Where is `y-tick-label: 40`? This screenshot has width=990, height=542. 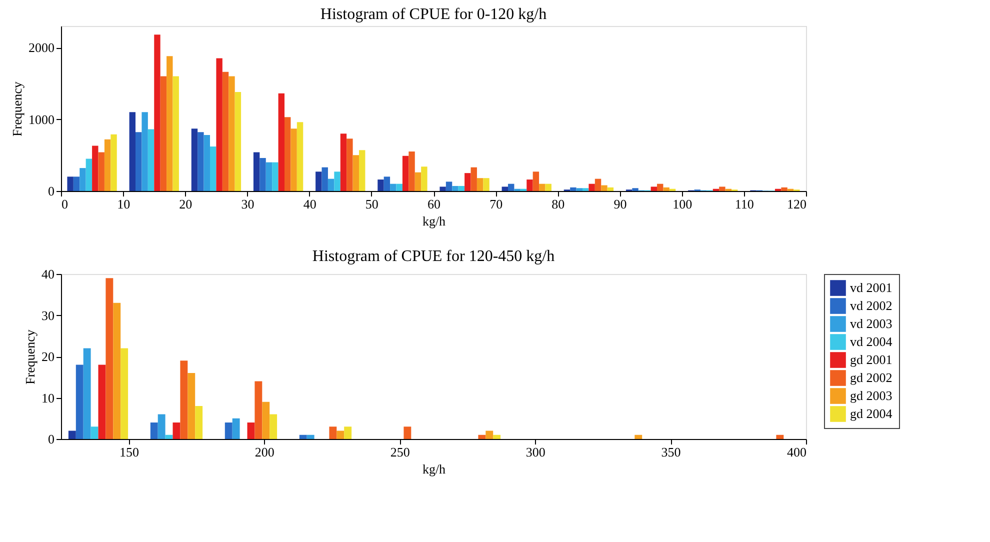 y-tick-label: 40 is located at coordinates (48, 274).